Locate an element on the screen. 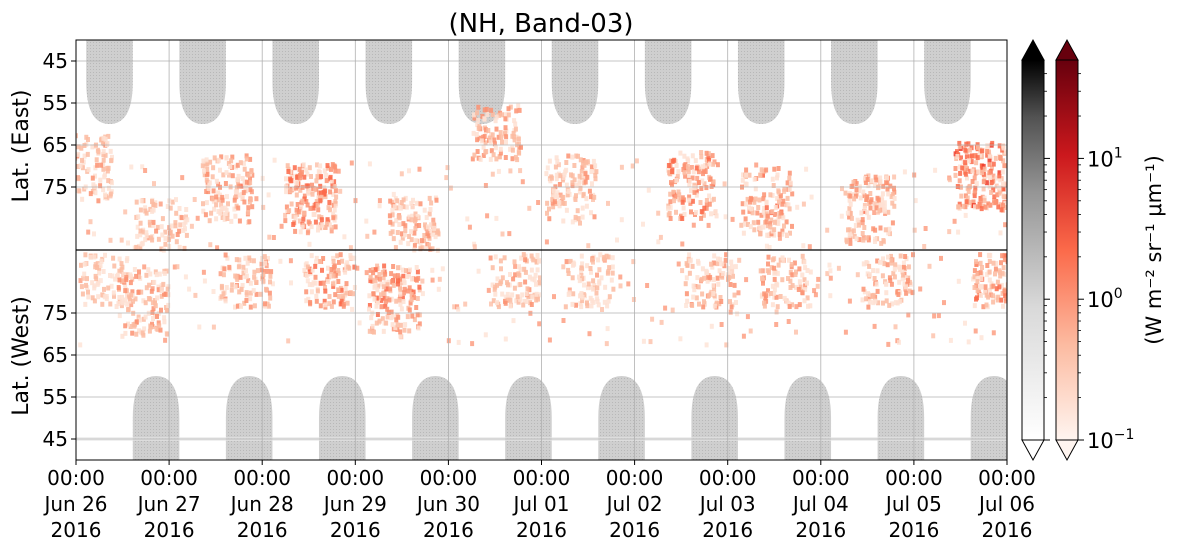  x-tick-label: 2016 is located at coordinates (355, 530).